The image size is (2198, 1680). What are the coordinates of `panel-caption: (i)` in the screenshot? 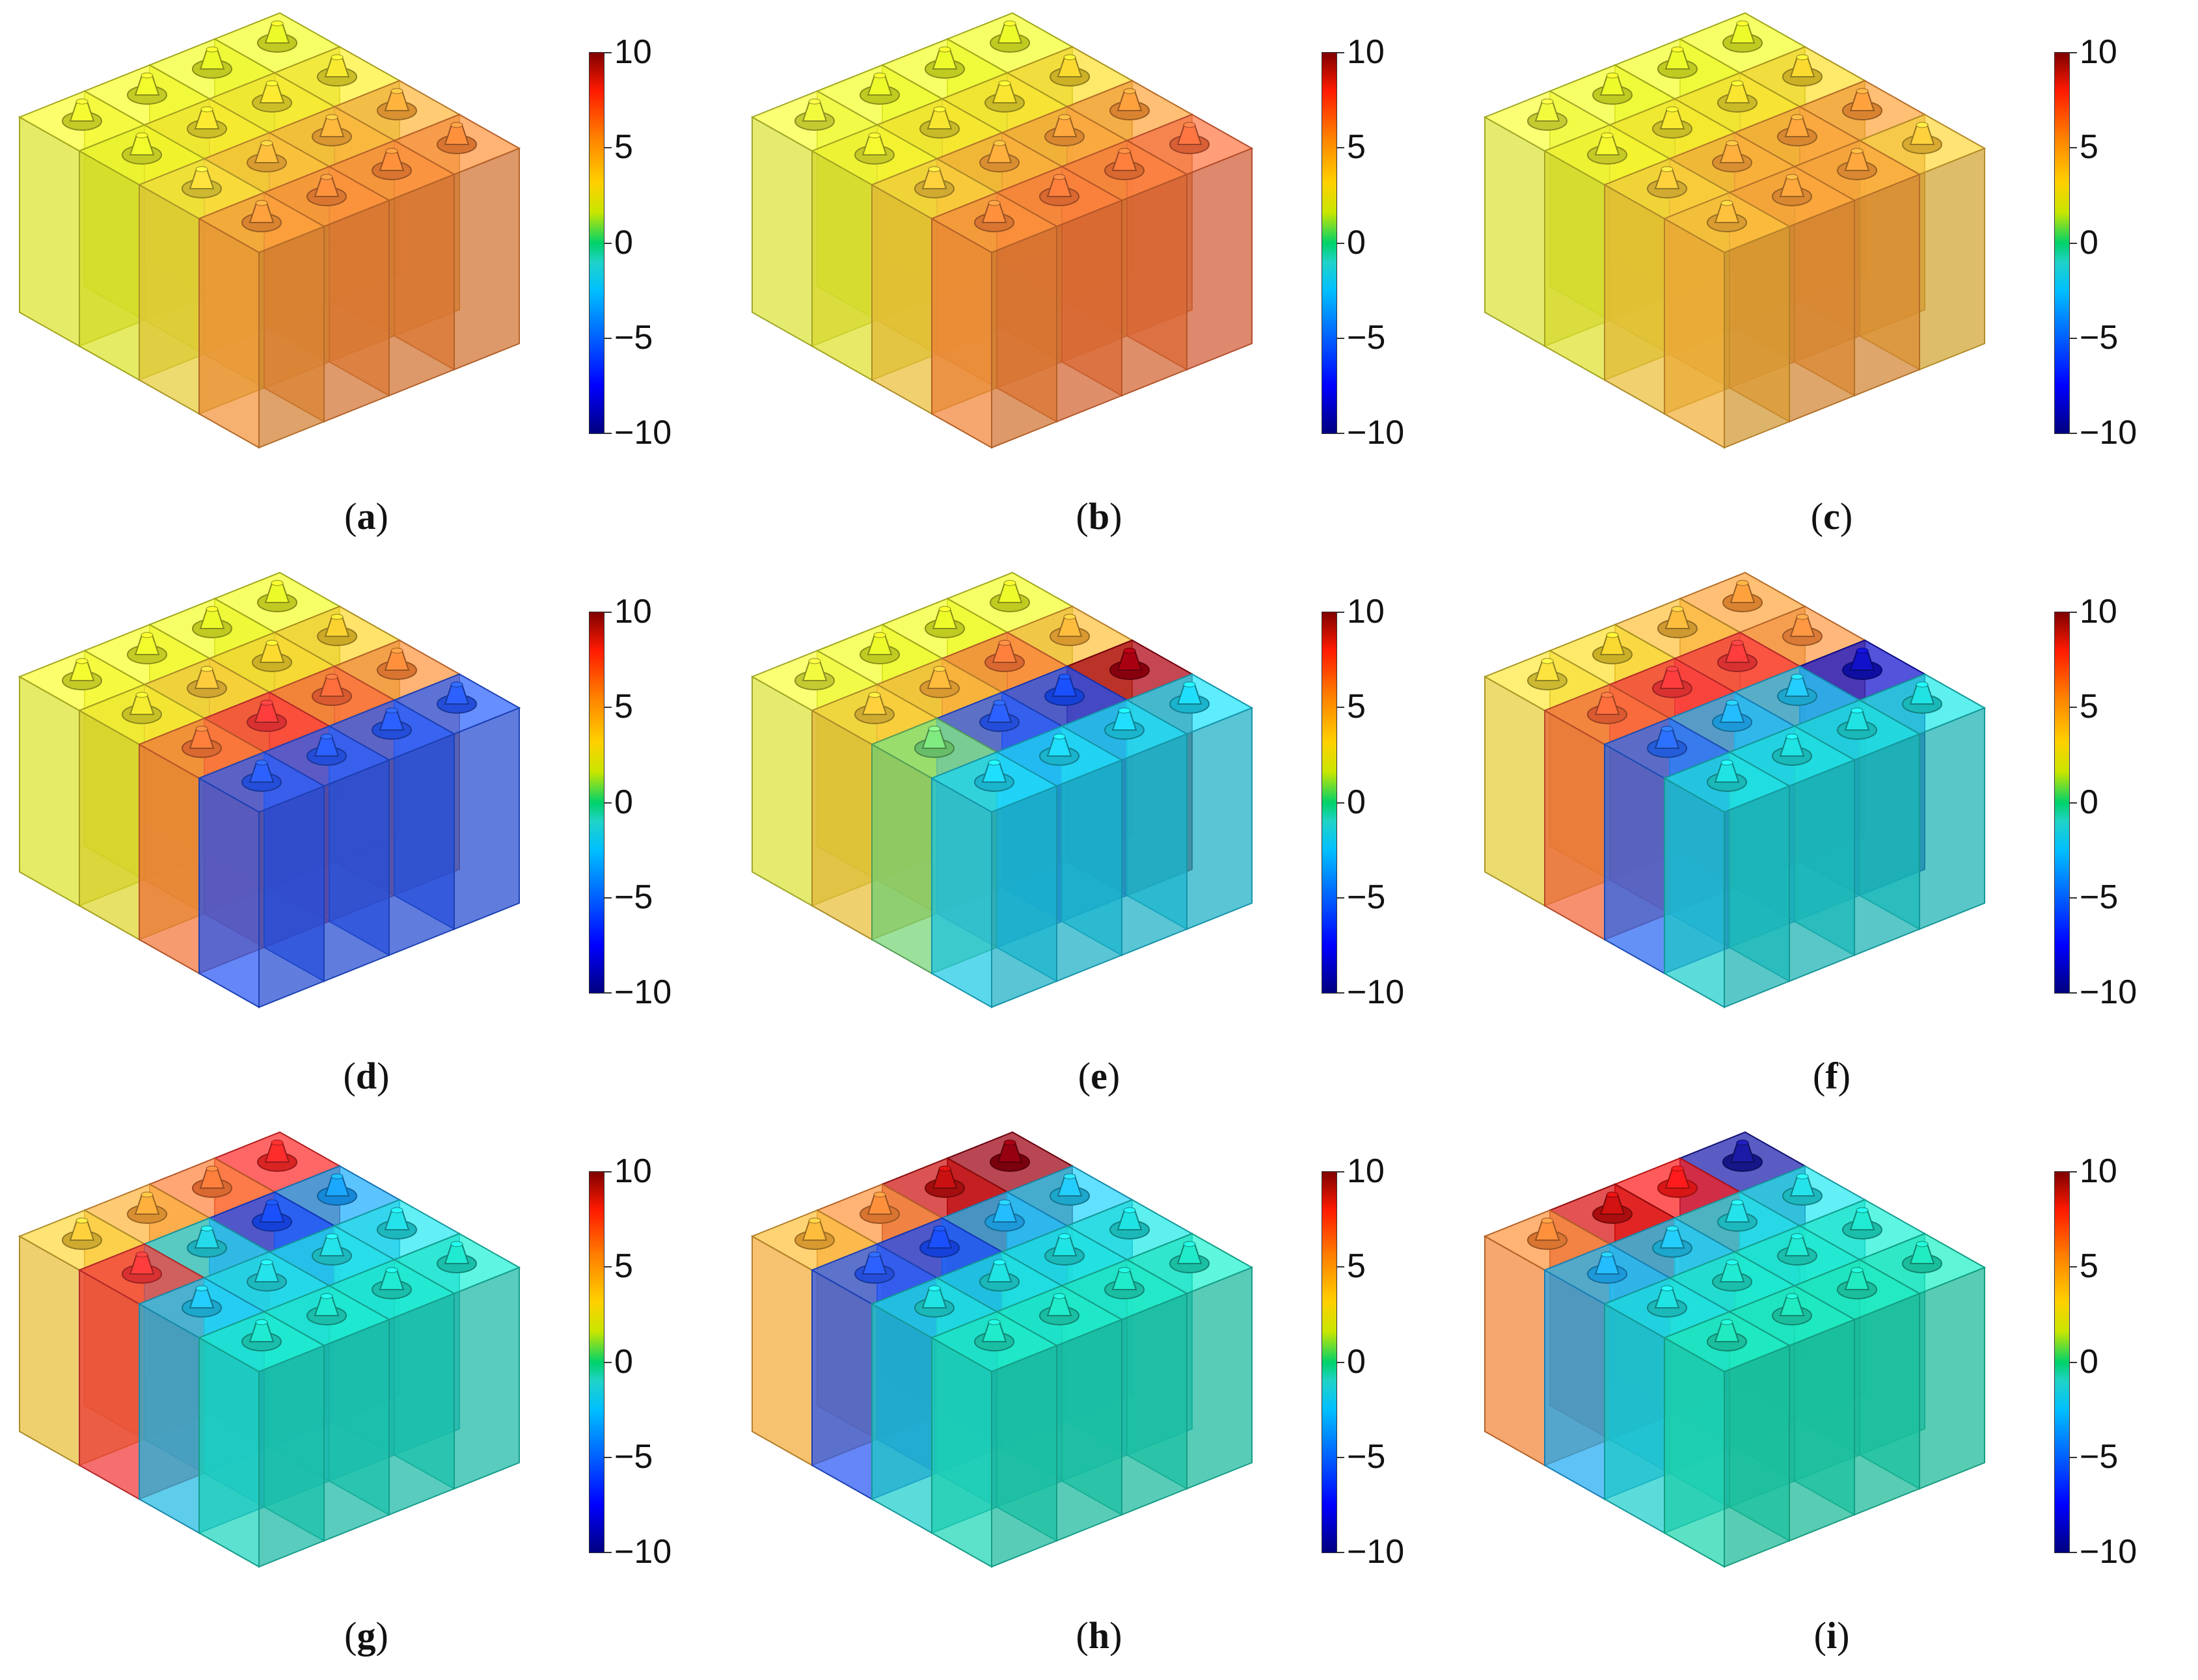 It's located at (1831, 1636).